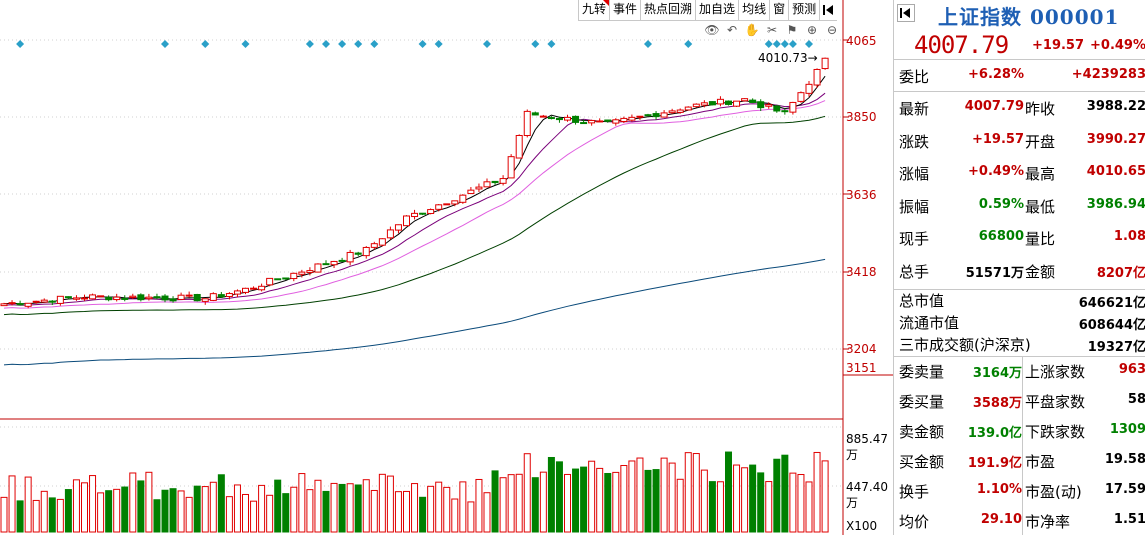 The width and height of the screenshot is (1145, 535). What do you see at coordinates (594, 10) in the screenshot?
I see `toolbar-jiuzhuan-button: 九转` at bounding box center [594, 10].